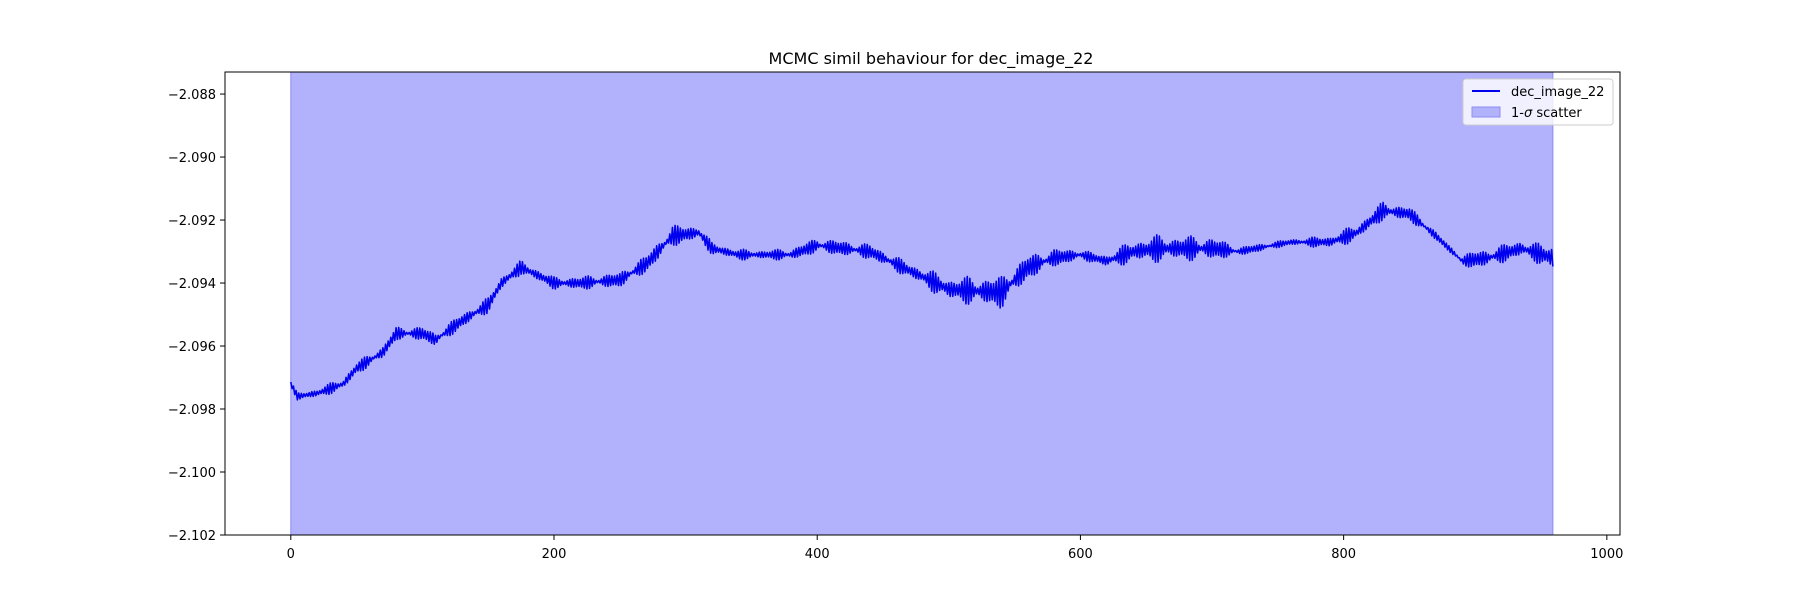  Describe the element at coordinates (1528, 113) in the screenshot. I see `legend-band-label-sigma: σ` at that location.